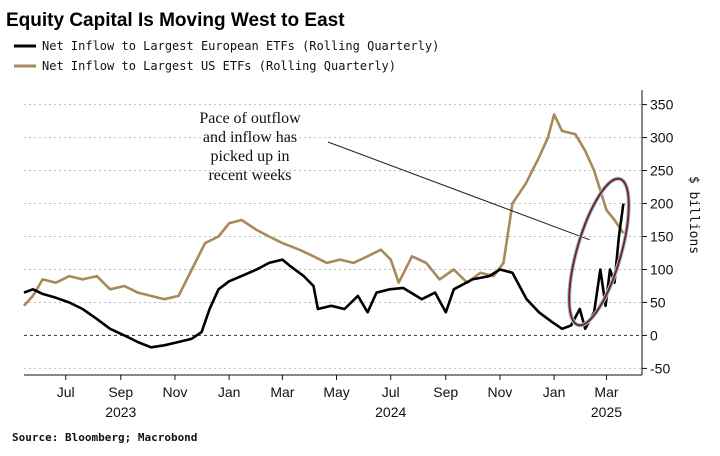  I want to click on annotation-line-2: and inflow has, so click(250, 137).